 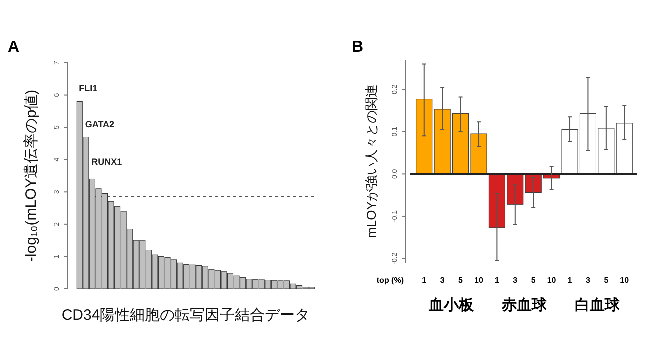 What do you see at coordinates (100, 124) in the screenshot?
I see `annotation: GATA2` at bounding box center [100, 124].